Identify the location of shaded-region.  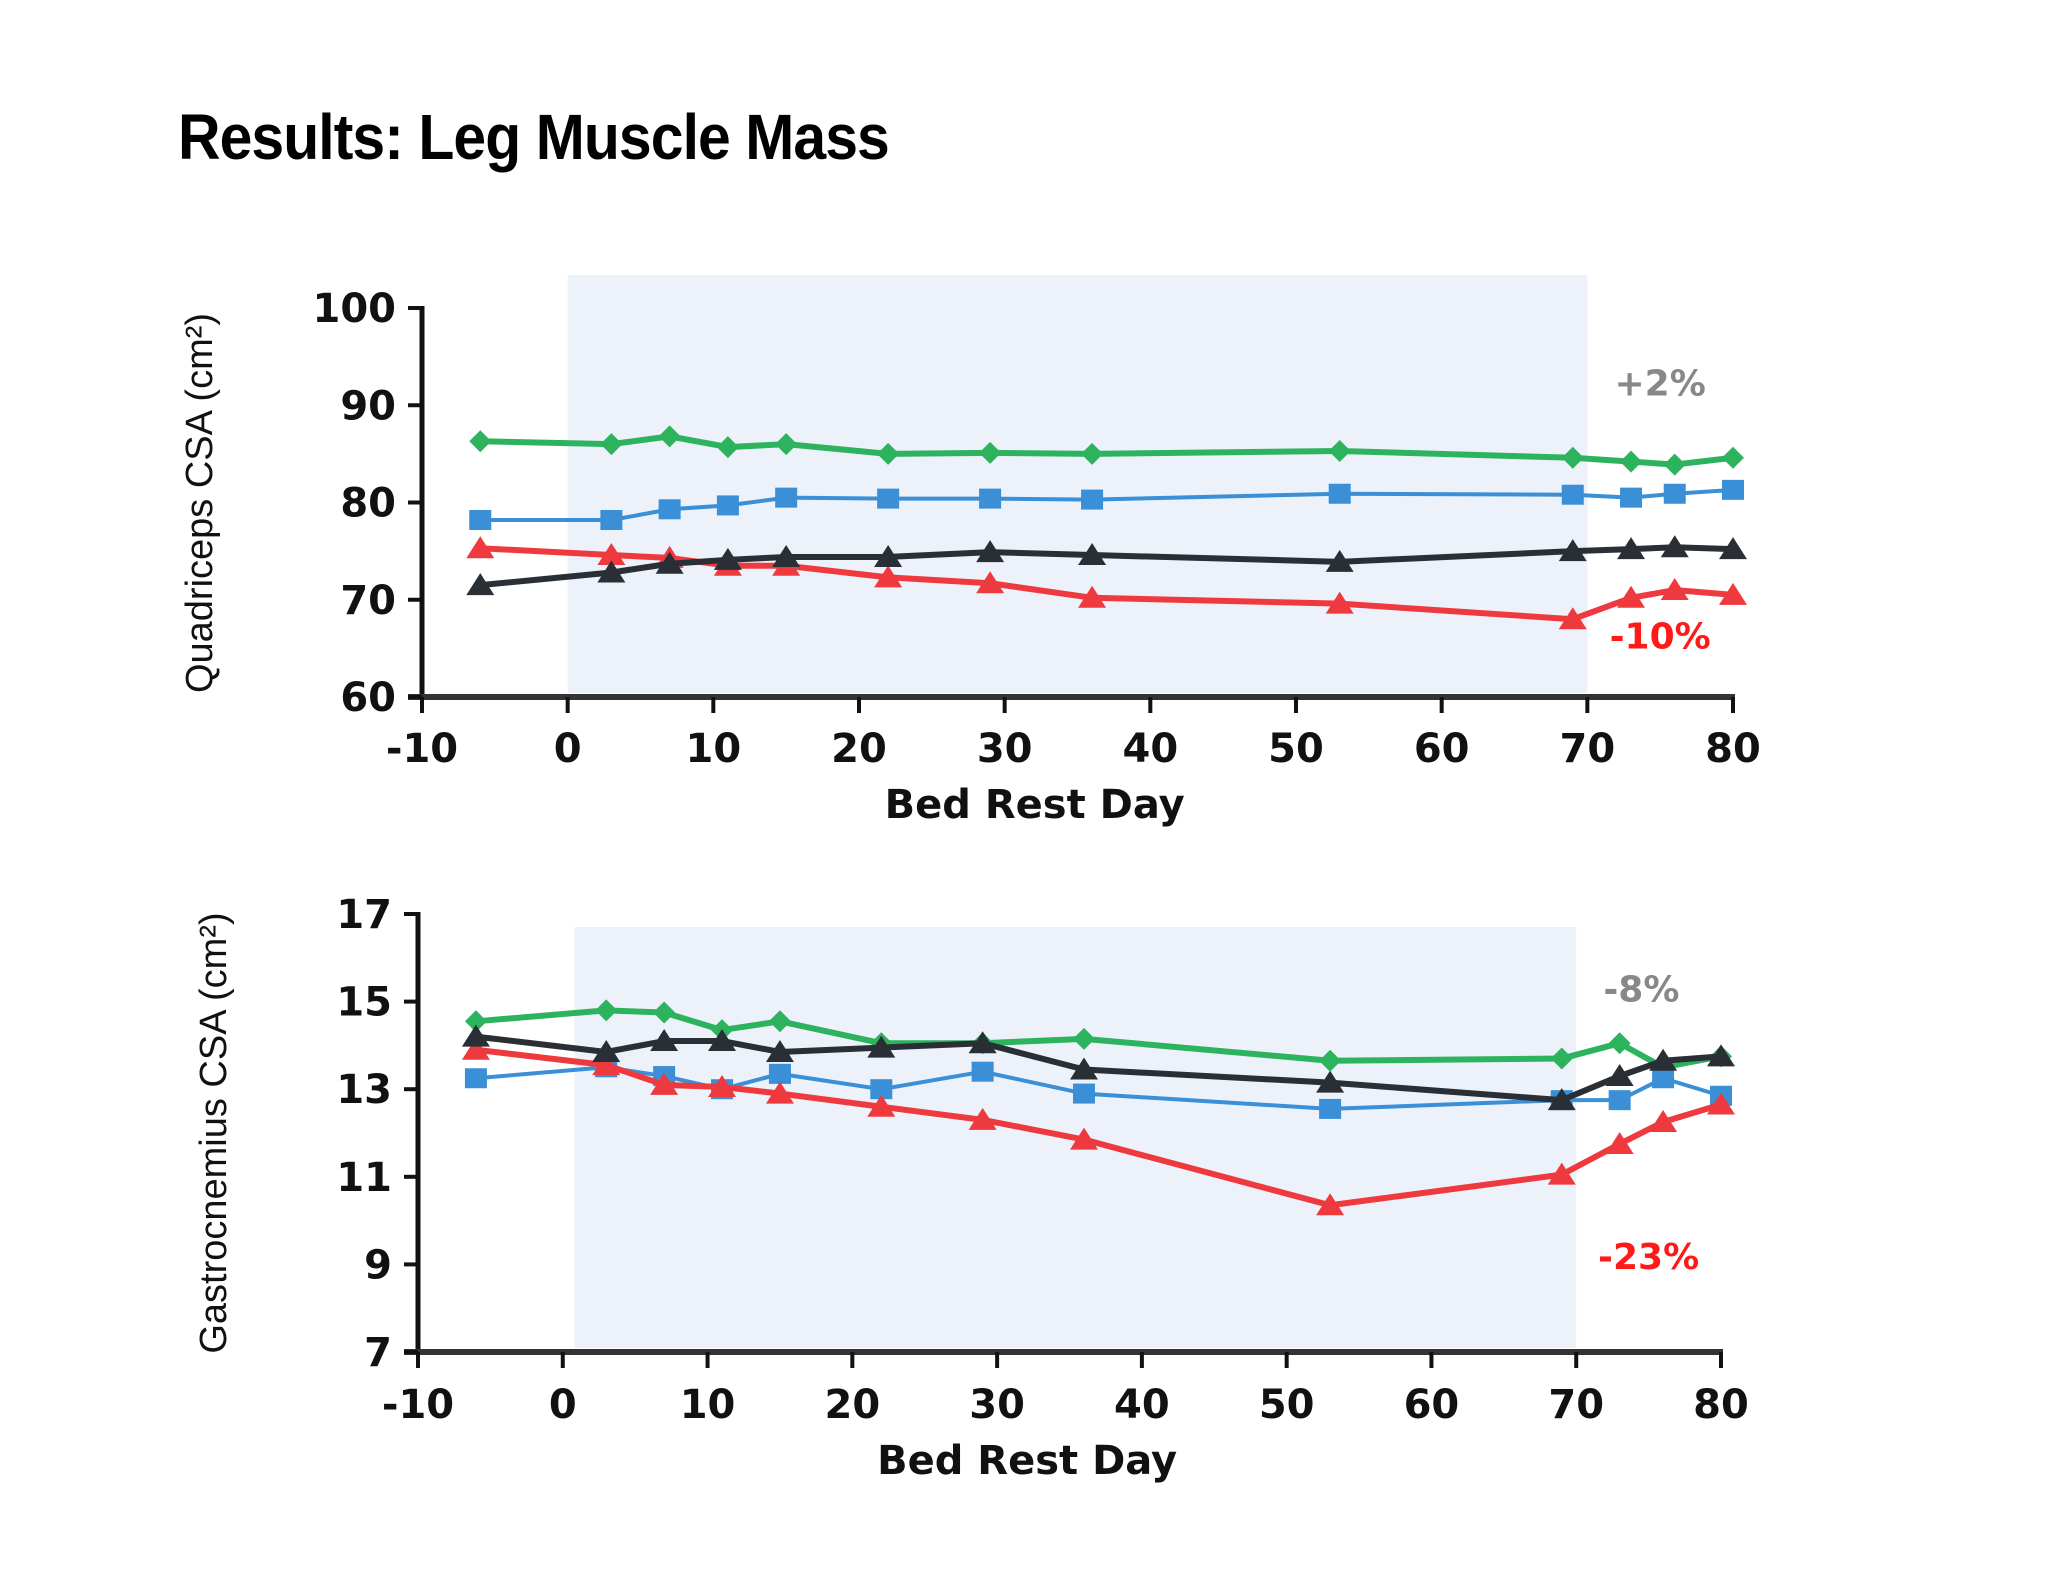
(1077, 484).